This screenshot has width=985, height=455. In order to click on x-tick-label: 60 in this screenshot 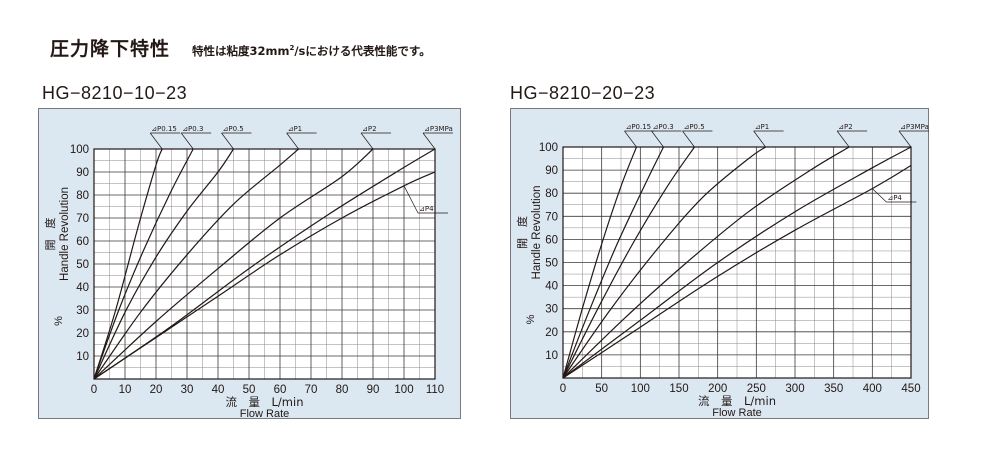, I will do `click(280, 390)`.